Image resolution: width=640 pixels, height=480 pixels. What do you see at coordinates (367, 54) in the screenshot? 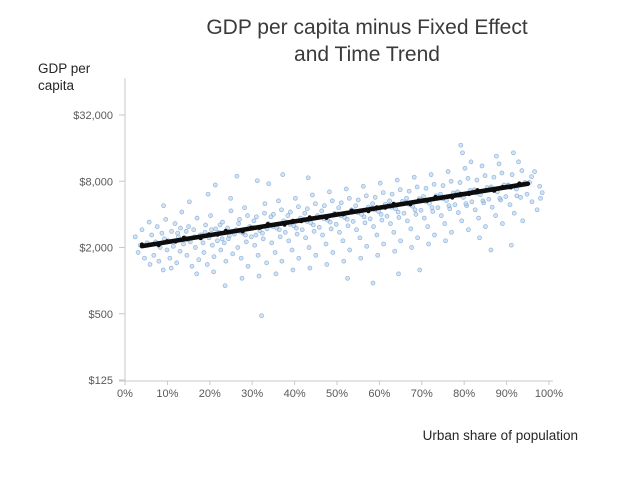
I see `chart-title-line2: and Time Trend` at bounding box center [367, 54].